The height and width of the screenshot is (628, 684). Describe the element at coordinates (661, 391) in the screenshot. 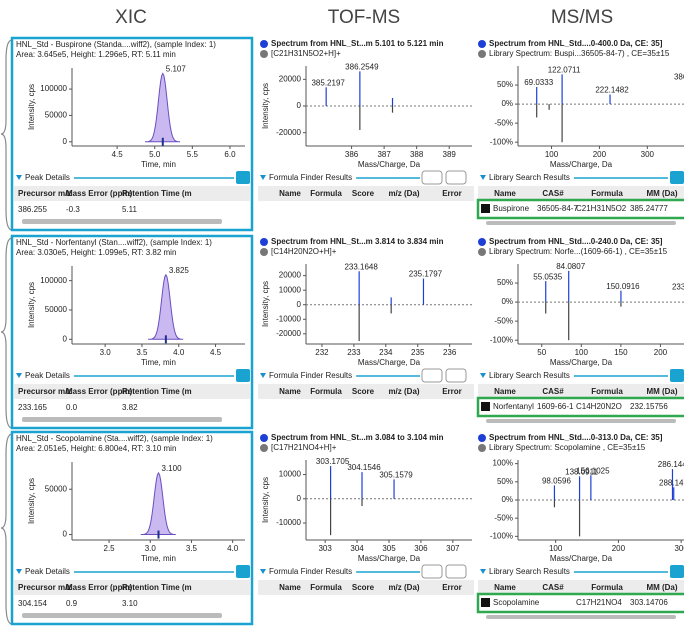

I see `table-header: MM (Da)` at that location.